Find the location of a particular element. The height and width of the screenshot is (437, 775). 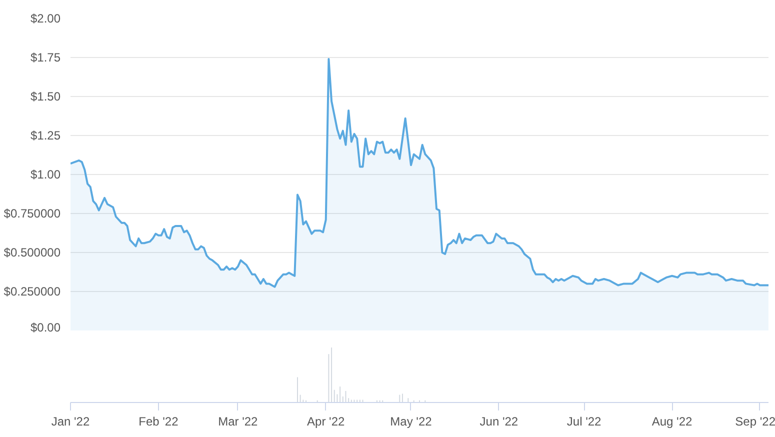

x-tick-label: Sep '22 is located at coordinates (755, 421).